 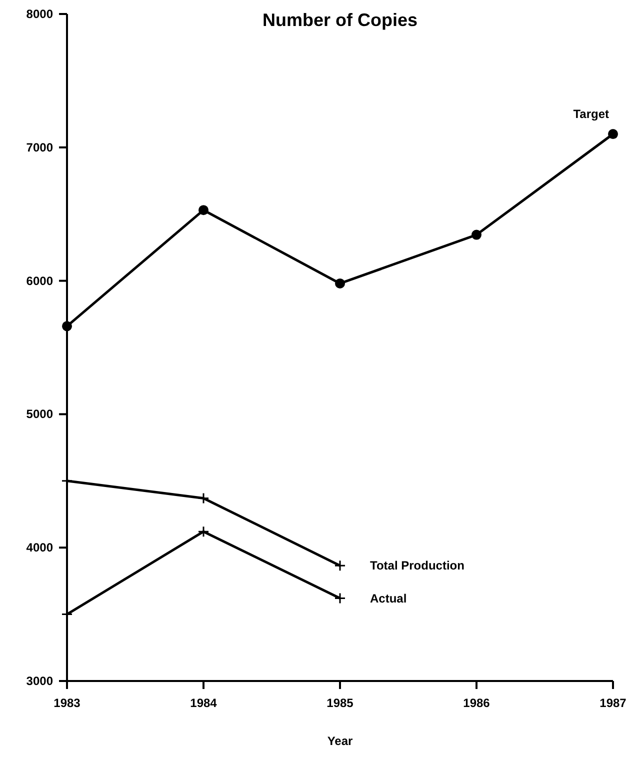 I want to click on chart-title: Number of Copies, so click(x=340, y=20).